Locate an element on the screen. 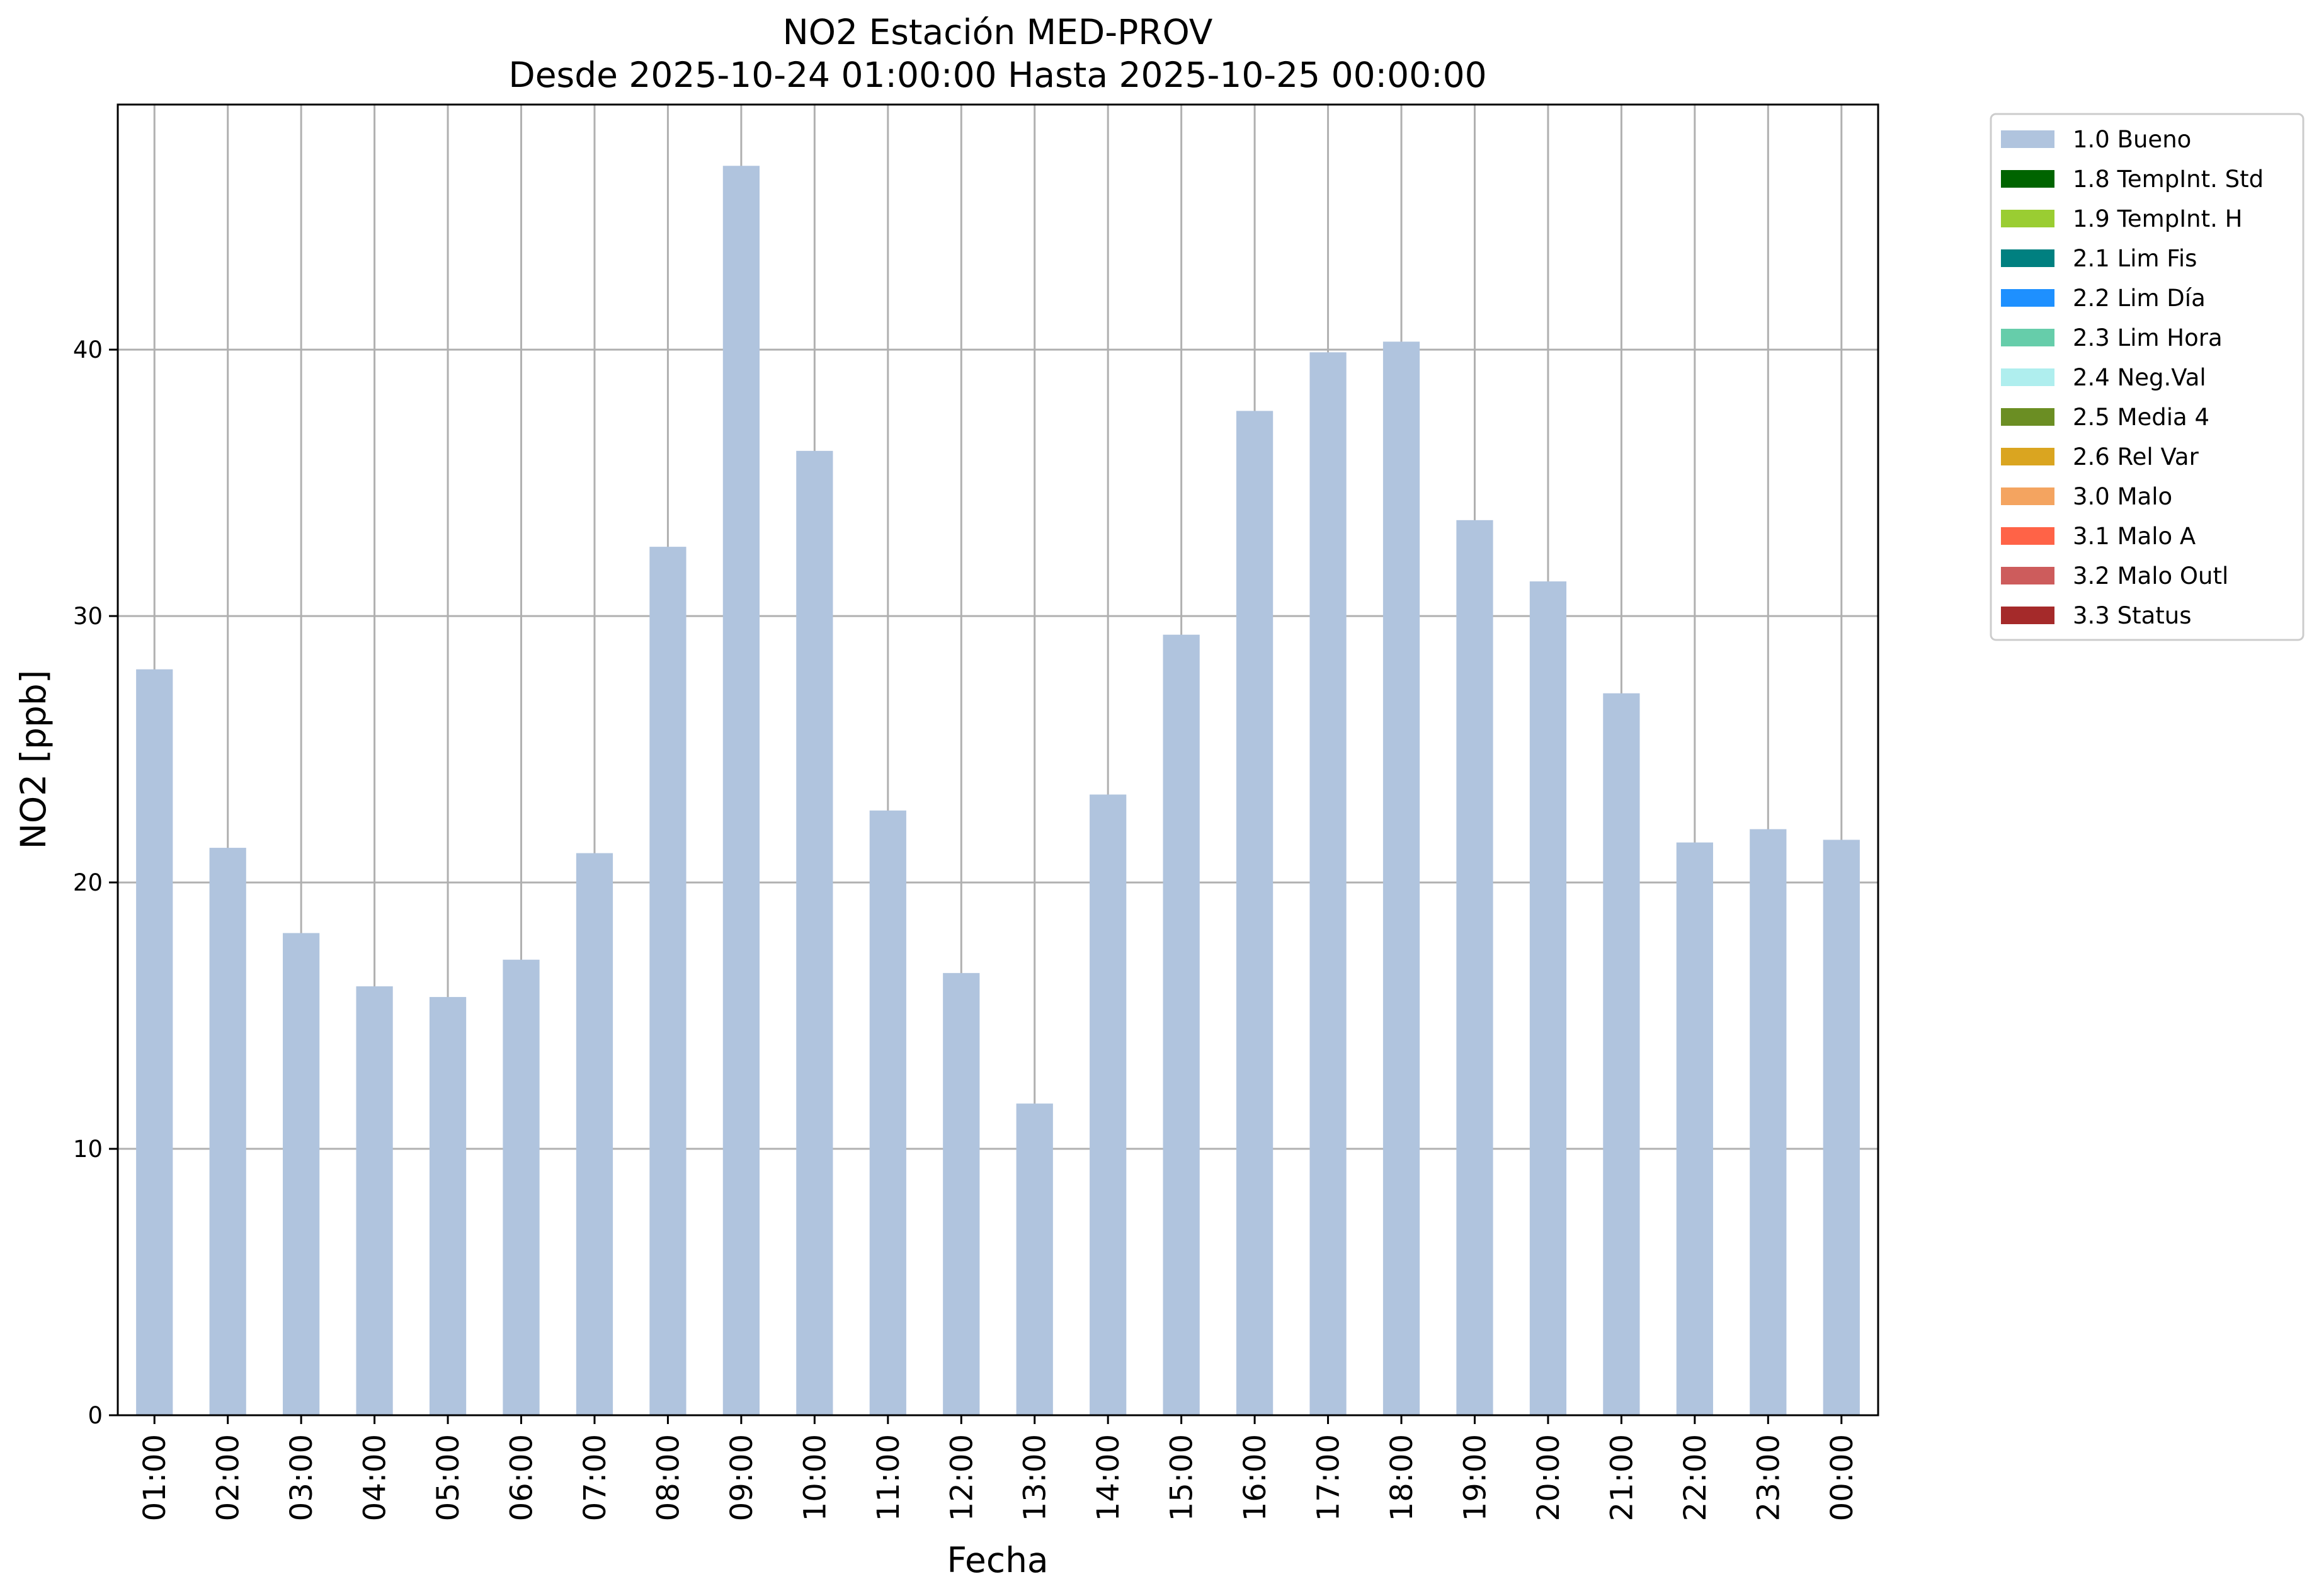  x-tick-label: 15:00 is located at coordinates (1182, 1477).